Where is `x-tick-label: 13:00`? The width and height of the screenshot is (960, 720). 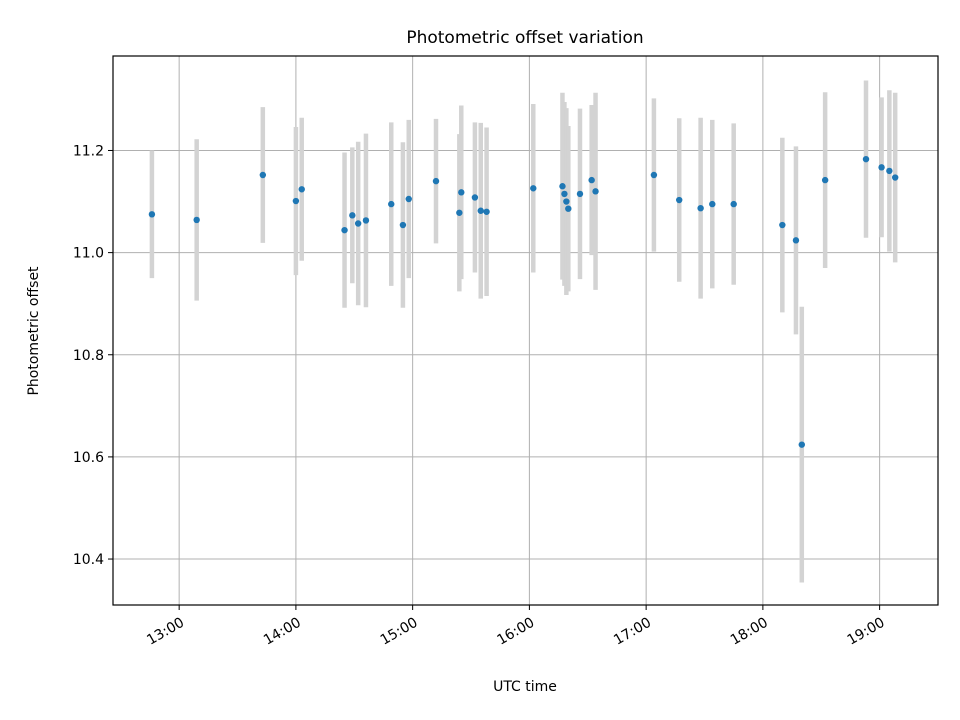
x-tick-label: 13:00 is located at coordinates (165, 632).